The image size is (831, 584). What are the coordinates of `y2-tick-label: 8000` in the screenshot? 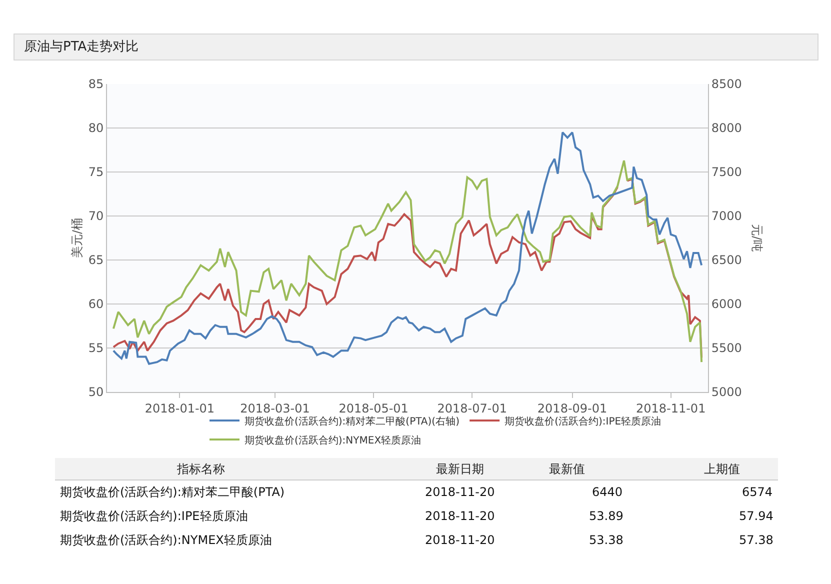 It's located at (726, 128).